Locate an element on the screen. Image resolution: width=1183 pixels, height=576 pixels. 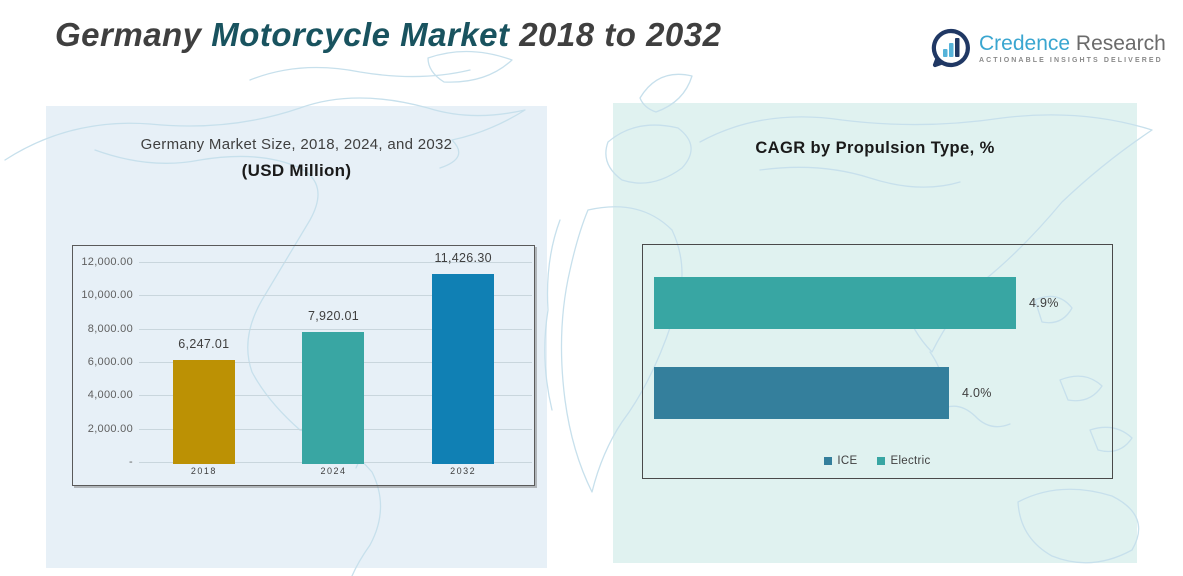
logo-name-secondary: Research is located at coordinates (1120, 43).